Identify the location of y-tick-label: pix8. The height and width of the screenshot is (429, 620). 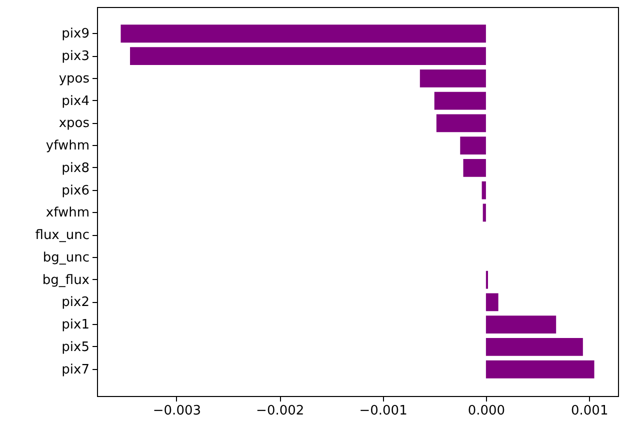
(76, 168).